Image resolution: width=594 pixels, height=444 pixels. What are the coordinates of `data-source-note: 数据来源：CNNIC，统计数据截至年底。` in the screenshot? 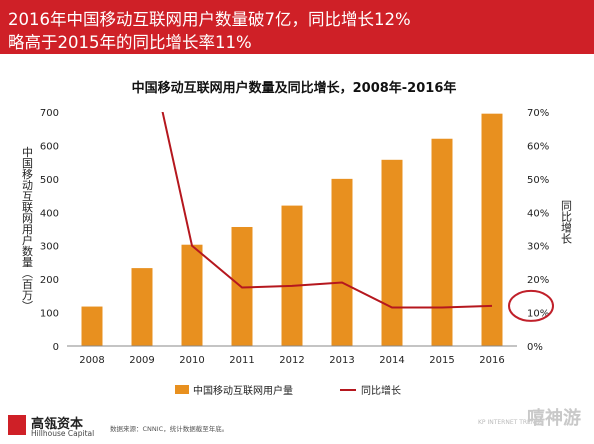 It's located at (169, 429).